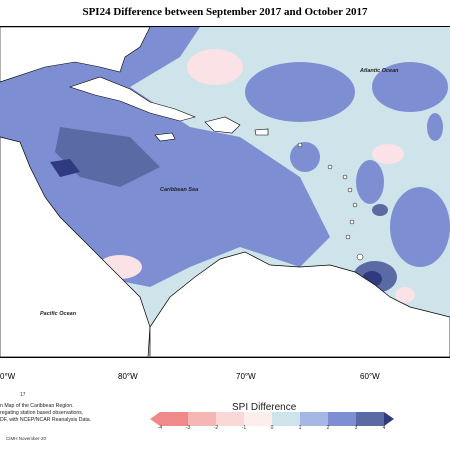 The height and width of the screenshot is (450, 450). What do you see at coordinates (65, 168) in the screenshot?
I see `very-strong-anomaly` at bounding box center [65, 168].